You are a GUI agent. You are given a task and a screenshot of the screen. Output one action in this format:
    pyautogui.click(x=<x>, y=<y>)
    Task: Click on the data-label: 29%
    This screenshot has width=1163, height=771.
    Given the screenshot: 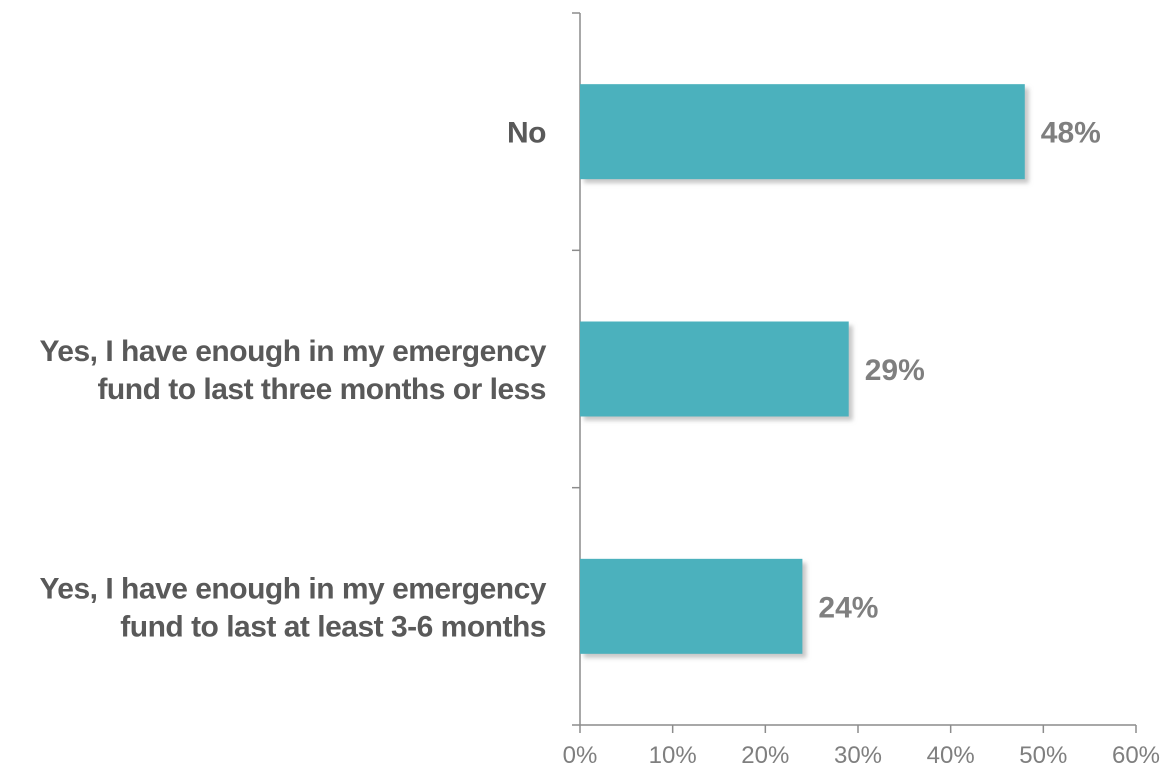 What is the action you would take?
    pyautogui.click(x=895, y=370)
    